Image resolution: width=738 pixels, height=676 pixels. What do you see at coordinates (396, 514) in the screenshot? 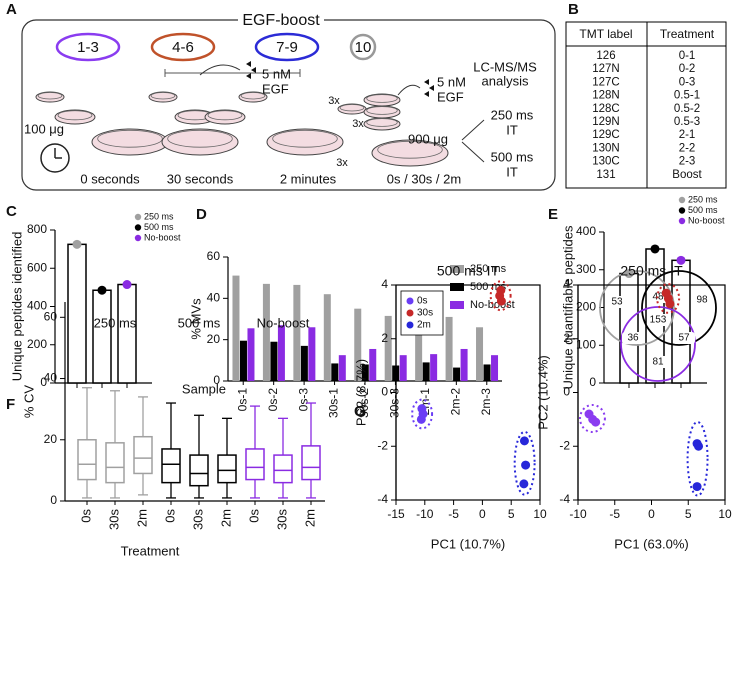
I see `x-tick-label: -15` at bounding box center [396, 514].